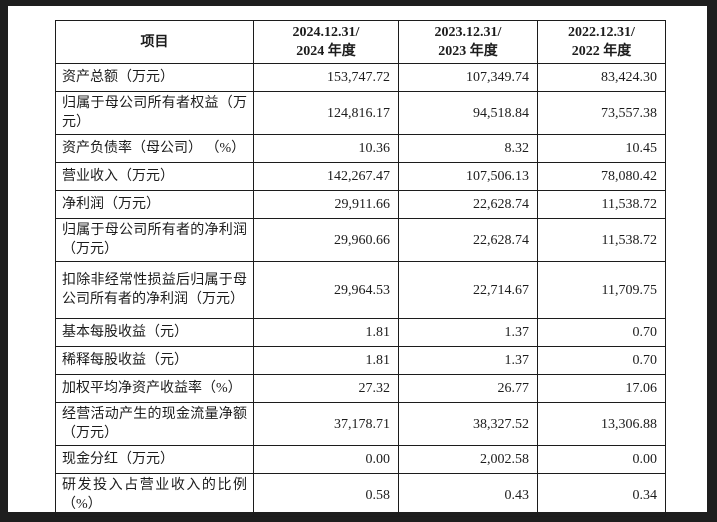 The width and height of the screenshot is (717, 522). What do you see at coordinates (601, 42) in the screenshot?
I see `column-header-2022: 2022.12.31/ 2022 年度` at bounding box center [601, 42].